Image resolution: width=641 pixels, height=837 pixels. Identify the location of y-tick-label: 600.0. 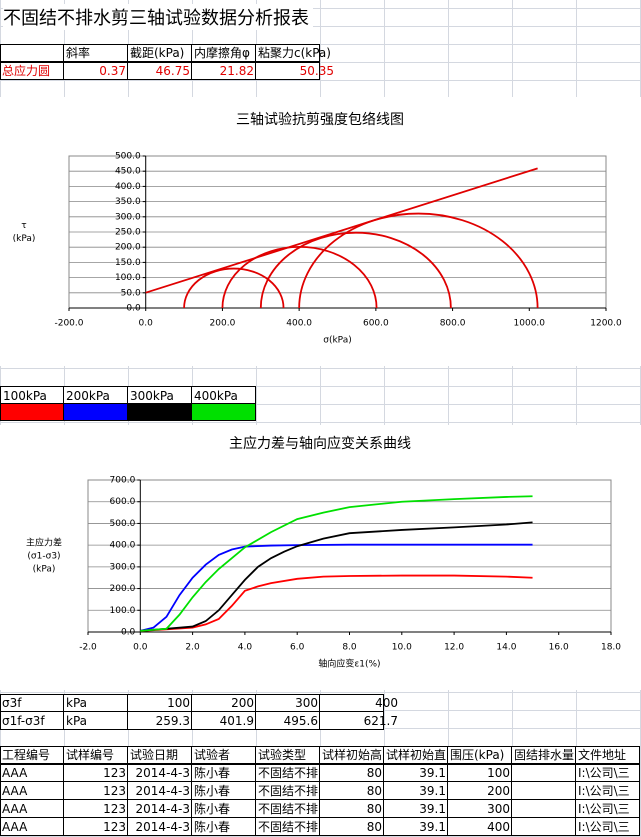
(123, 502).